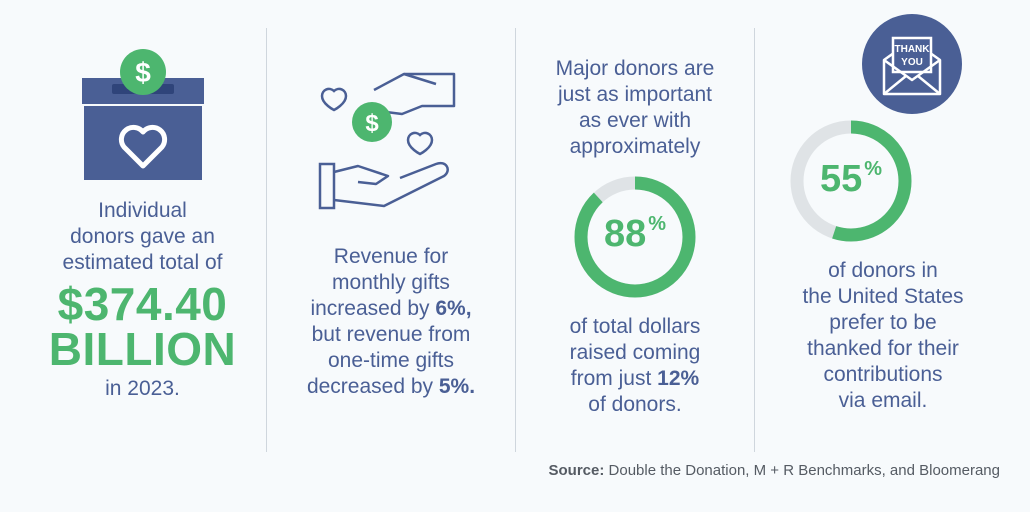  I want to click on donor-share-pct: 12%, so click(678, 378).